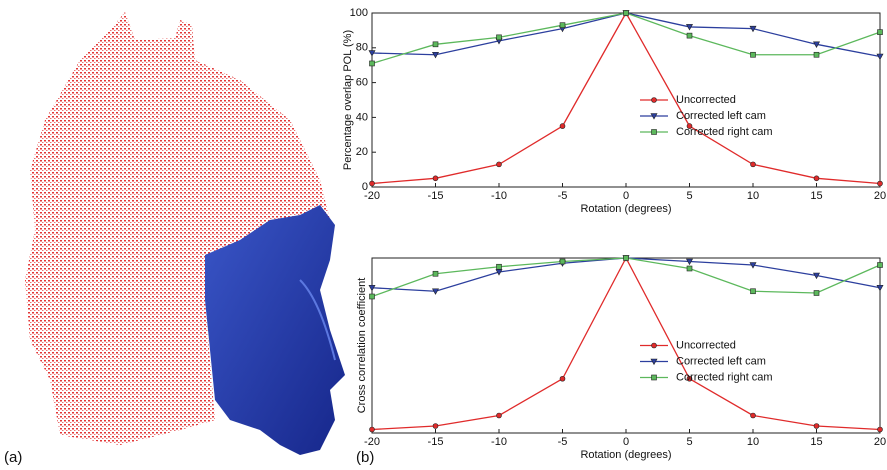  I want to click on y-tick-label: 20, so click(362, 152).